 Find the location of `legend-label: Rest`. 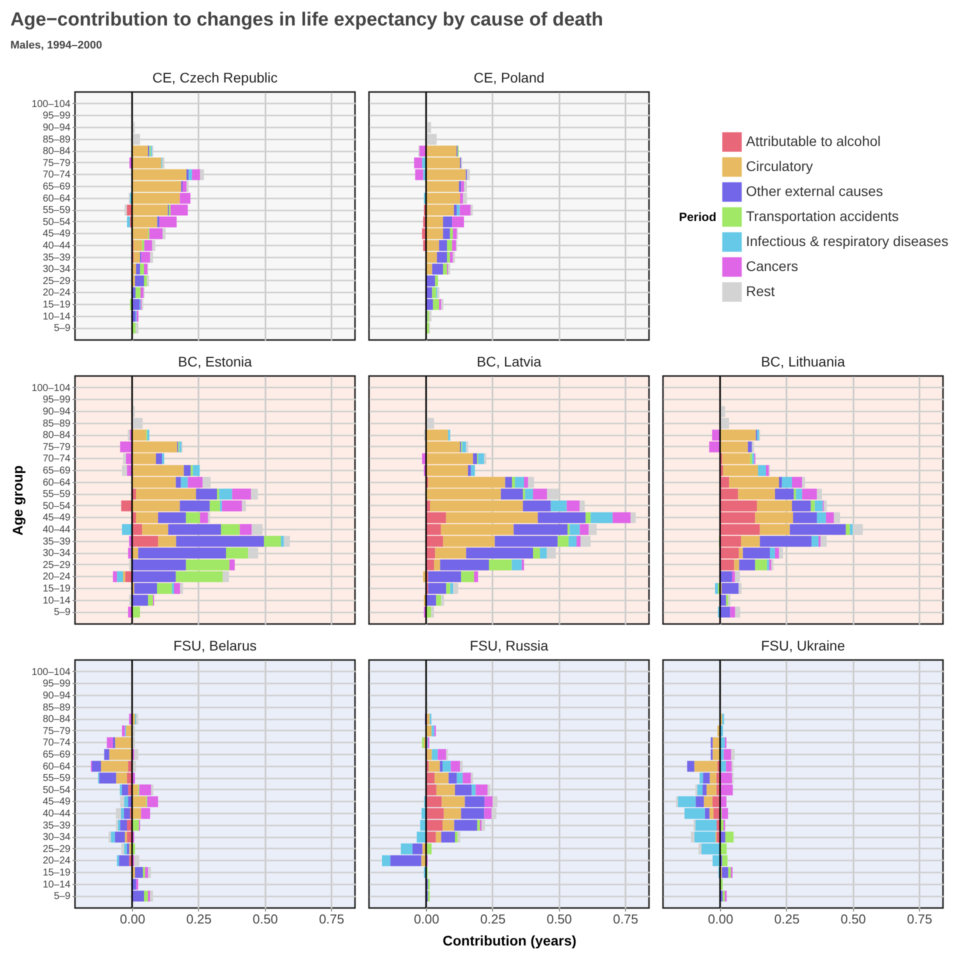

legend-label: Rest is located at coordinates (760, 291).